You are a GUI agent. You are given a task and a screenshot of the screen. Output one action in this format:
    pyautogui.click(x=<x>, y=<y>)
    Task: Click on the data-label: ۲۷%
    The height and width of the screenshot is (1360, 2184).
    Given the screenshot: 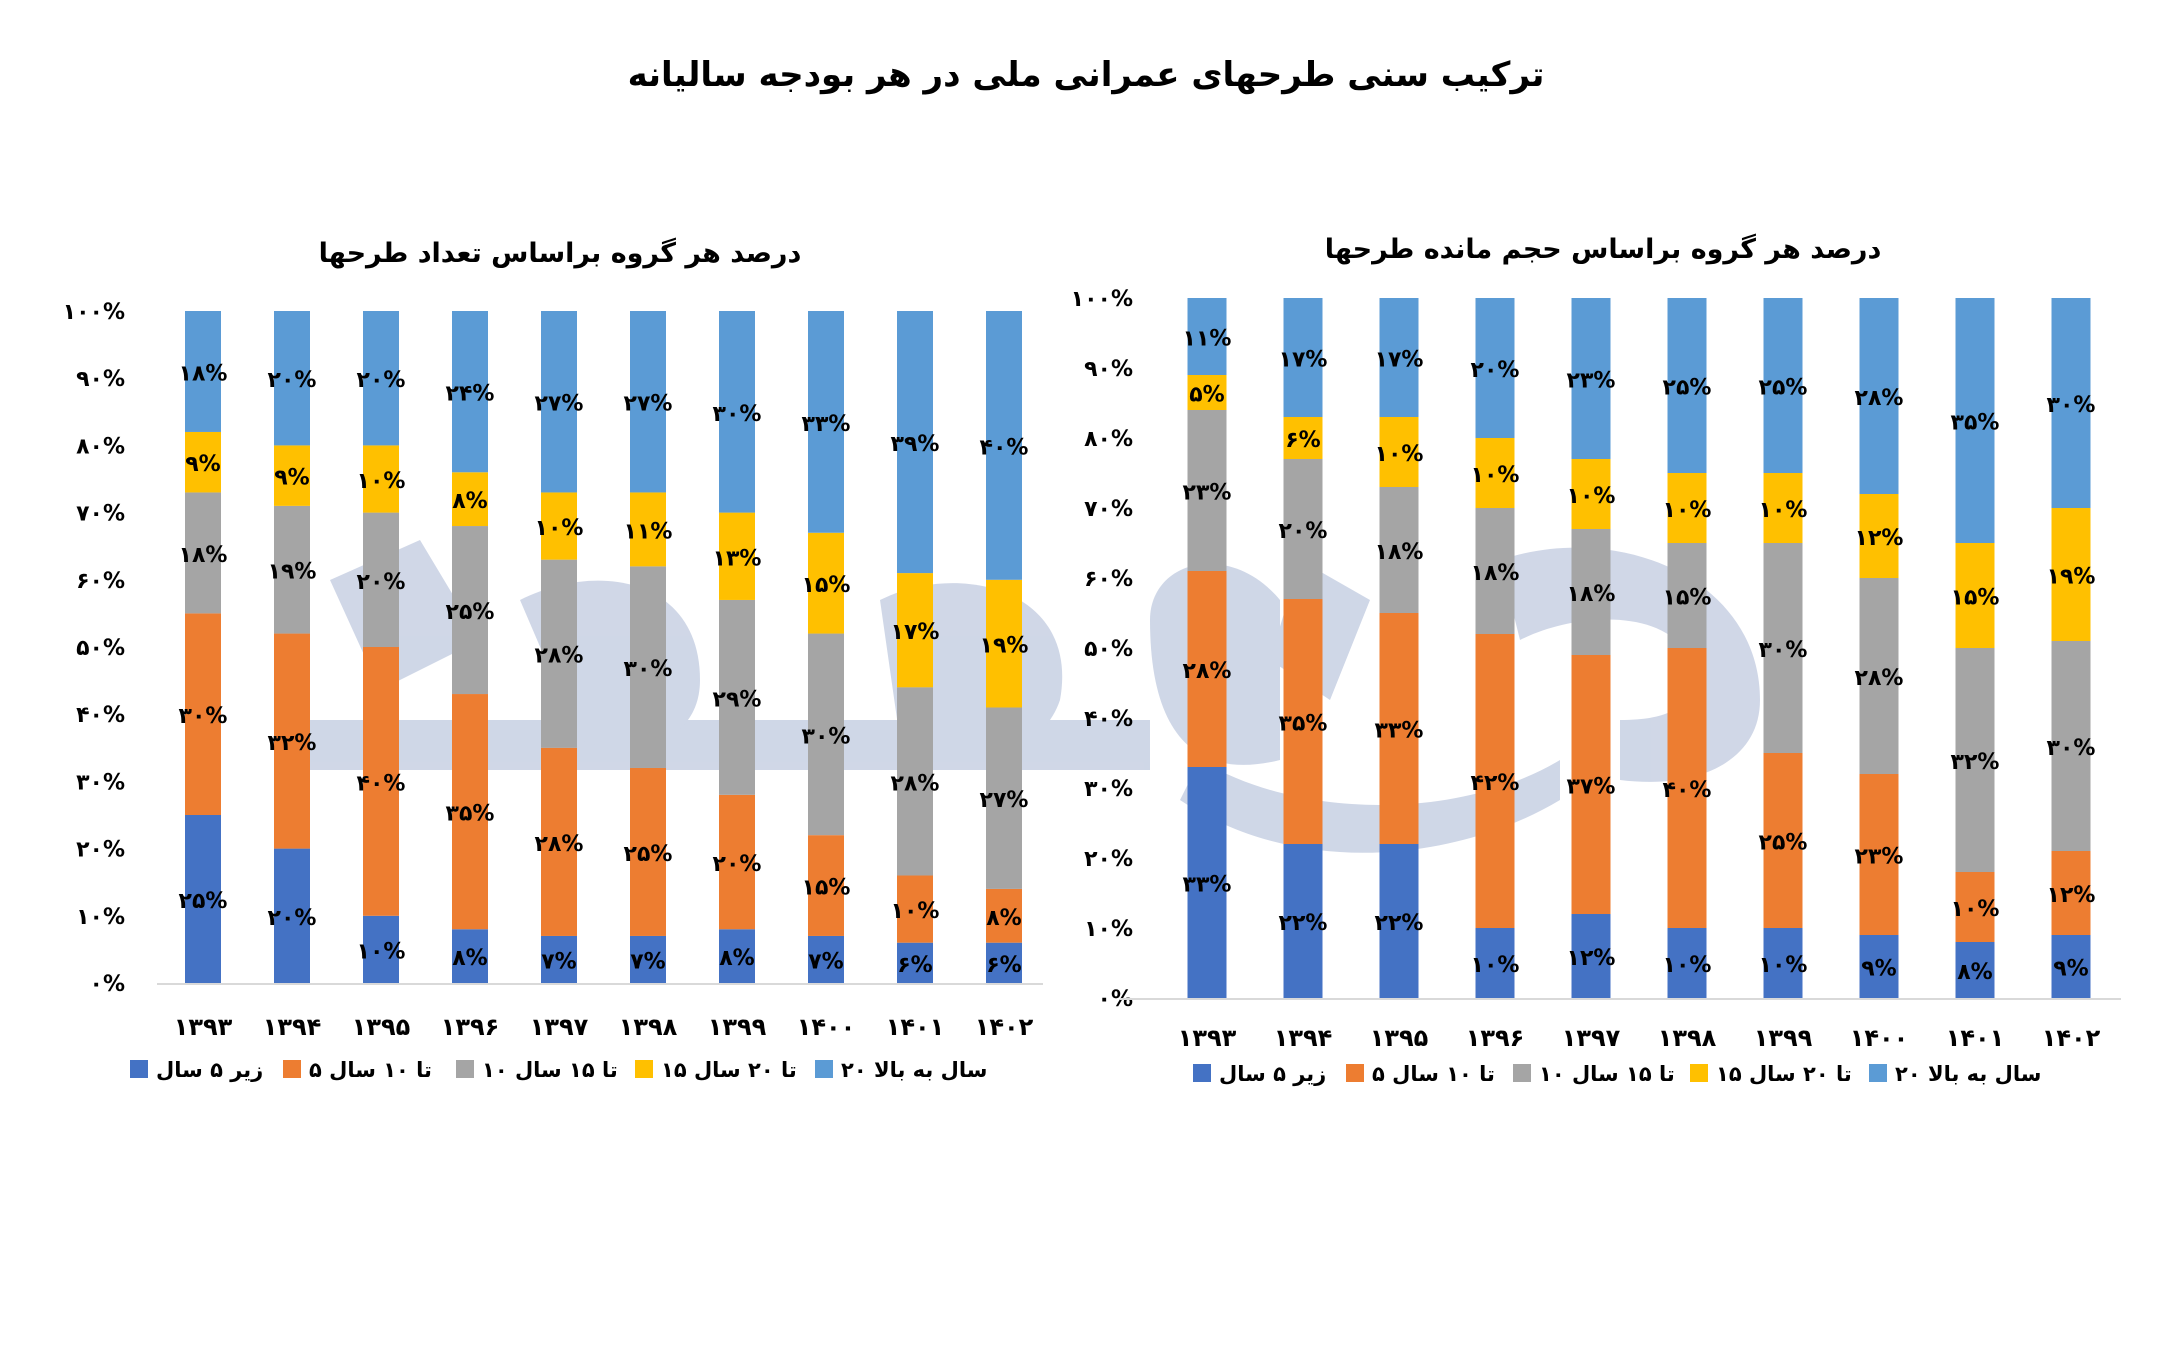 What is the action you would take?
    pyautogui.click(x=648, y=404)
    